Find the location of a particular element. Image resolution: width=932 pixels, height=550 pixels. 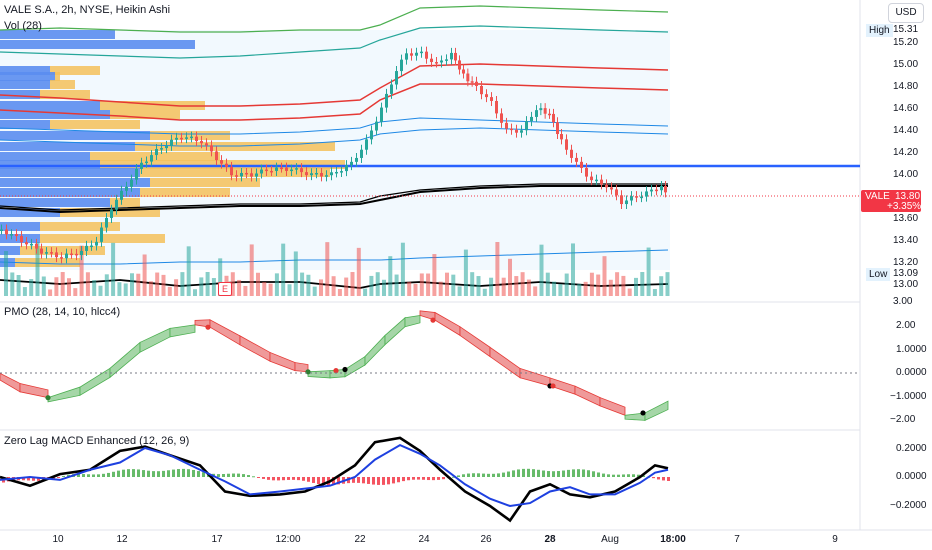

price-tick: 15.20 is located at coordinates (906, 42).